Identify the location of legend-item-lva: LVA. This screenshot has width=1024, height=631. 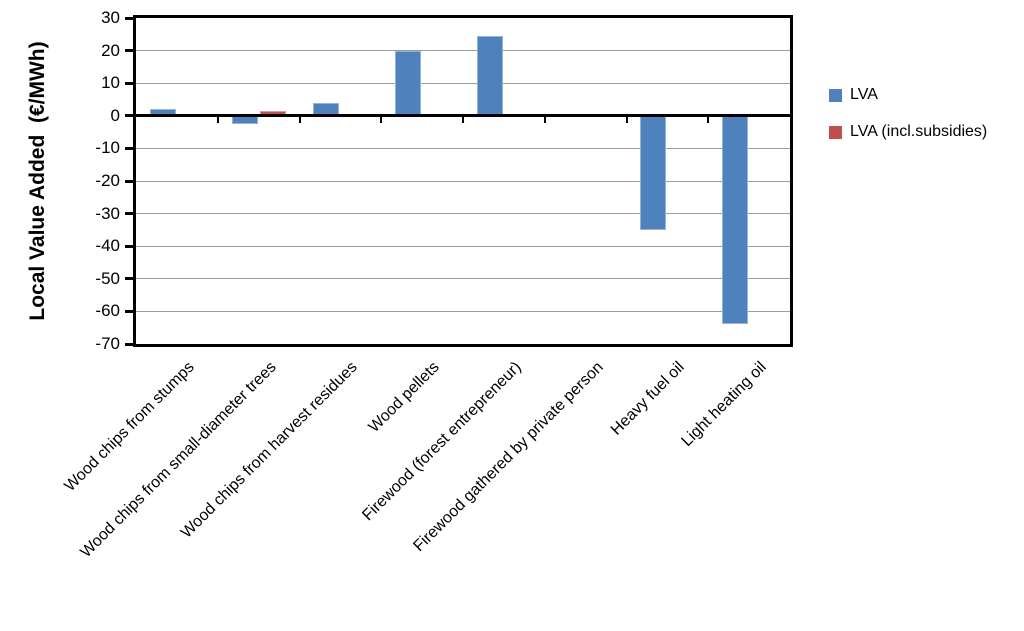
(908, 95).